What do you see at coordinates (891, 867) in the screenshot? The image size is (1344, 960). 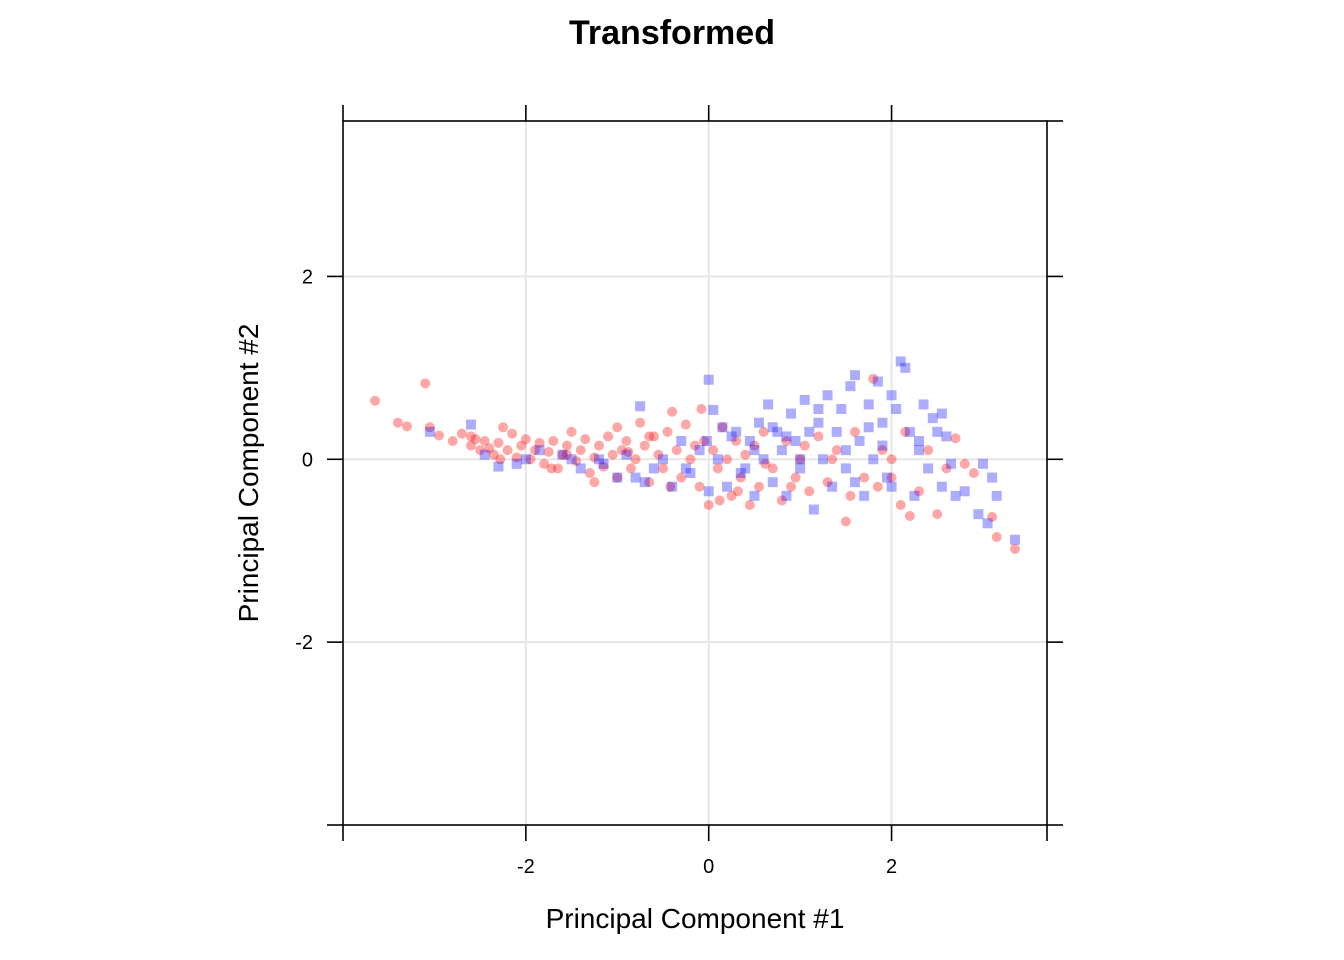 I see `x-tick-label: 2` at bounding box center [891, 867].